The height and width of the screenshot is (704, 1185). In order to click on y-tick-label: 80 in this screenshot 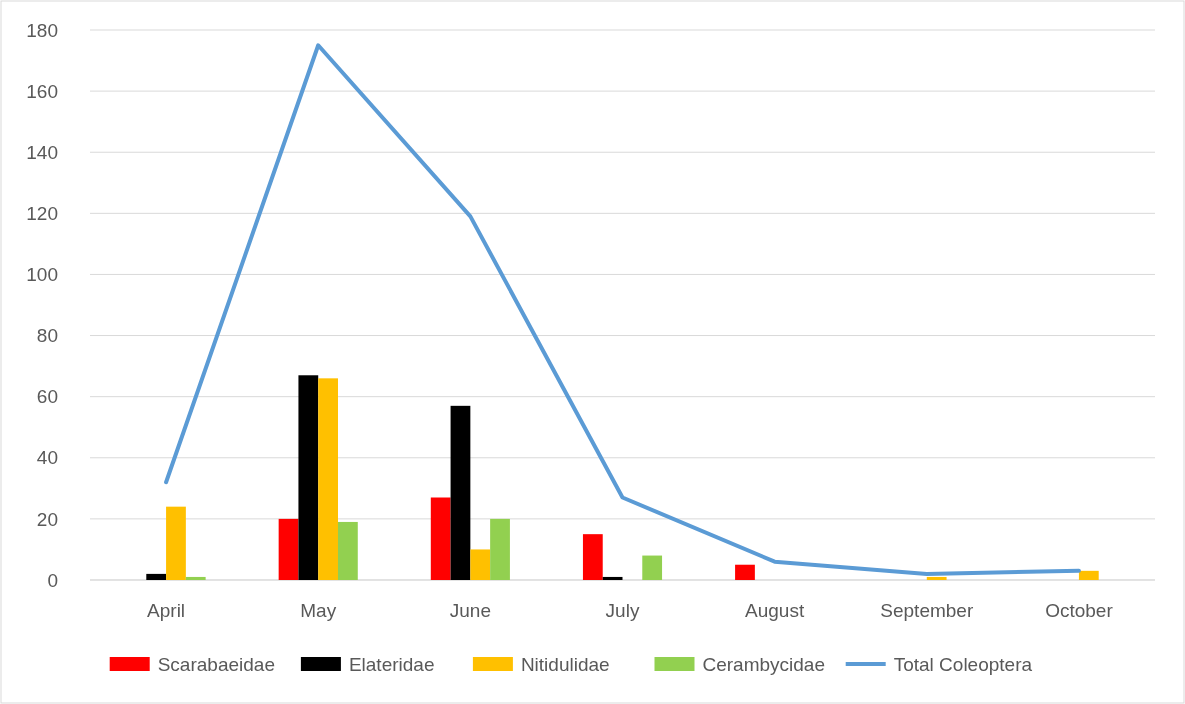, I will do `click(47, 336)`.